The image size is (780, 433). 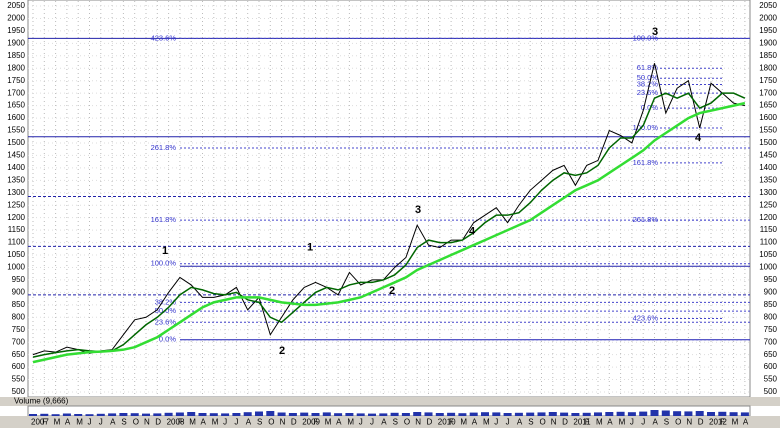 What do you see at coordinates (768, 42) in the screenshot?
I see `y-tick-label-right: 1900` at bounding box center [768, 42].